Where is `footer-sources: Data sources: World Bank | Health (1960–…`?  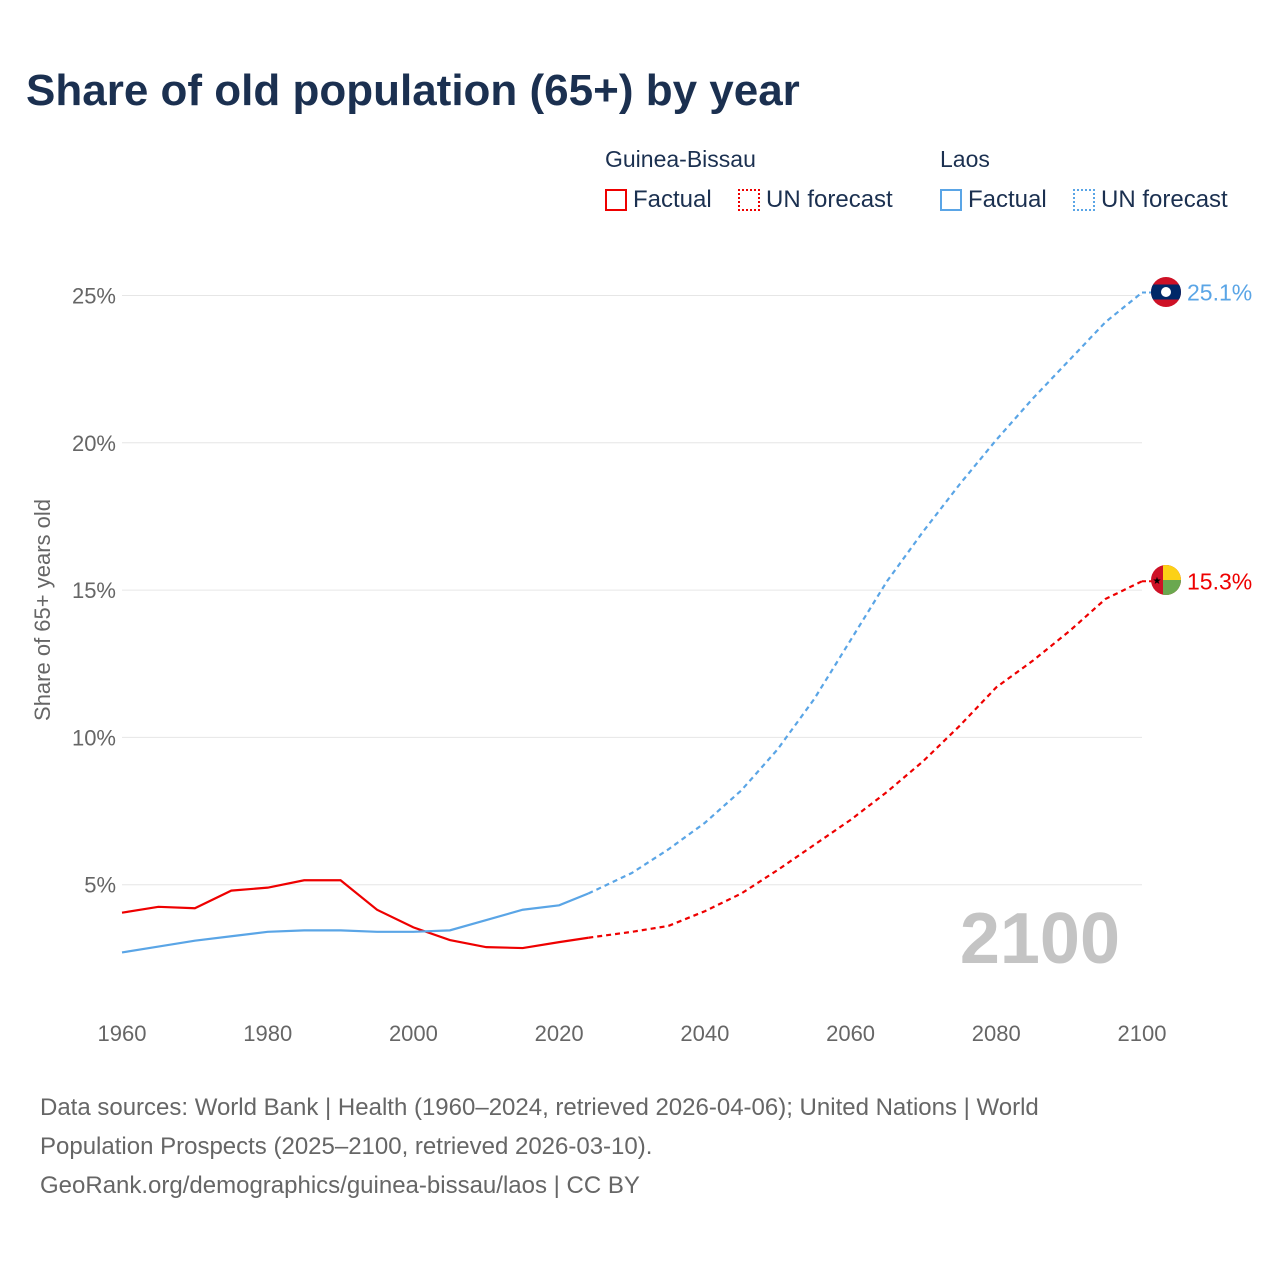 footer-sources: Data sources: World Bank | Health (1960–… is located at coordinates (539, 1107).